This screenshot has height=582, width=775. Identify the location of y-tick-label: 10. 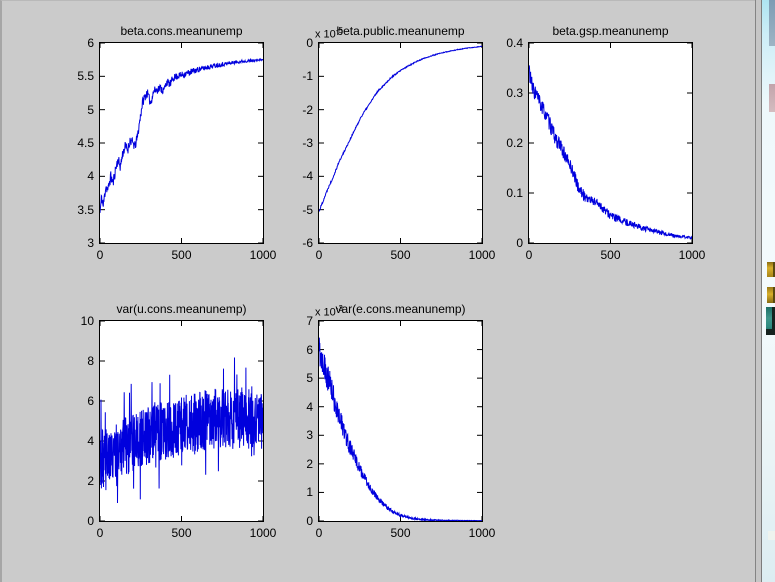
(87, 321).